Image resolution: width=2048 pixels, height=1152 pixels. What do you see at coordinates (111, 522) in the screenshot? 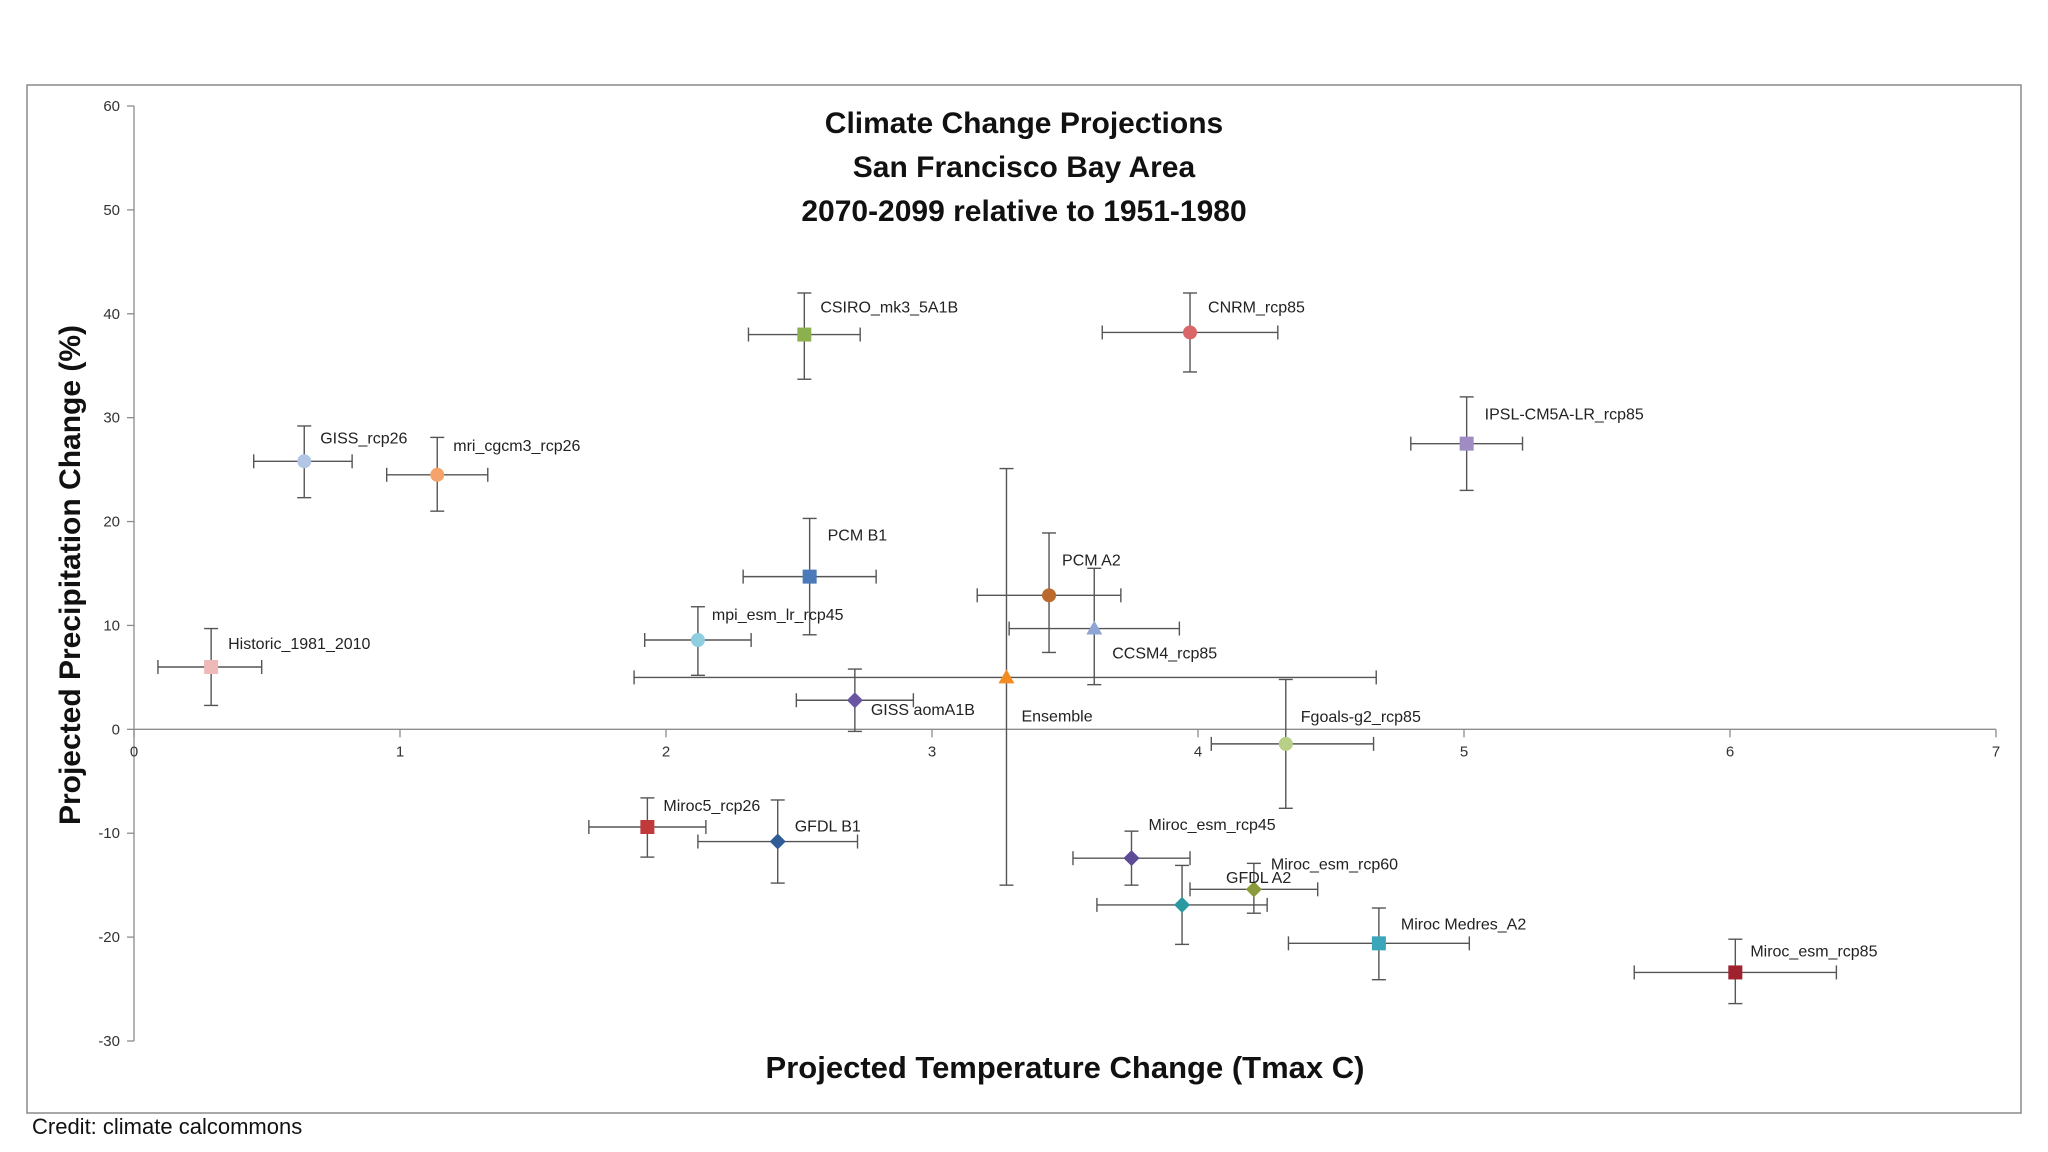
I see `y-tick-label: 20` at bounding box center [111, 522].